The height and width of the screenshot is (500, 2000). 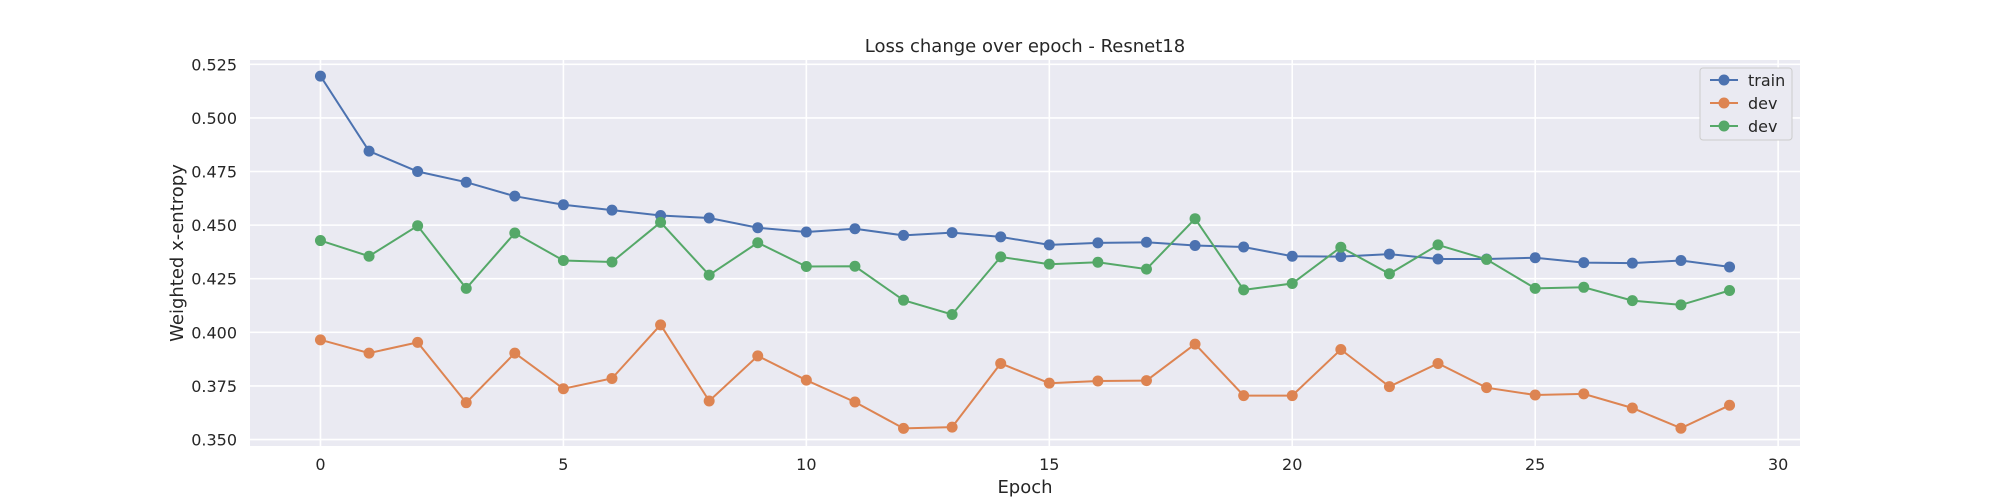 I want to click on y-tick-label: 0.350, so click(x=214, y=440).